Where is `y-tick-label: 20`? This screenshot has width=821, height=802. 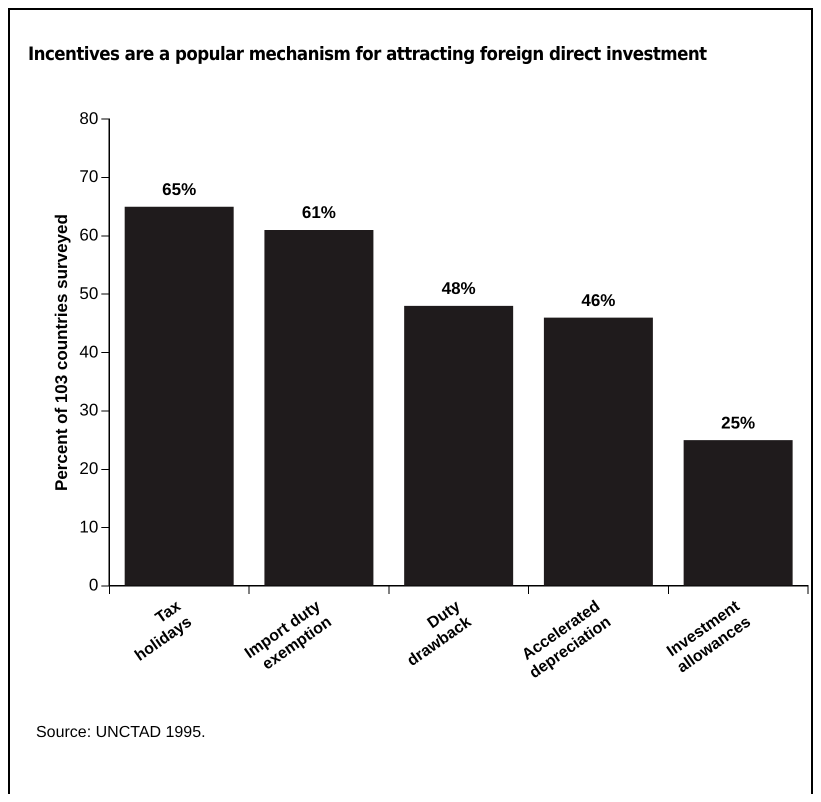
y-tick-label: 20 is located at coordinates (88, 468).